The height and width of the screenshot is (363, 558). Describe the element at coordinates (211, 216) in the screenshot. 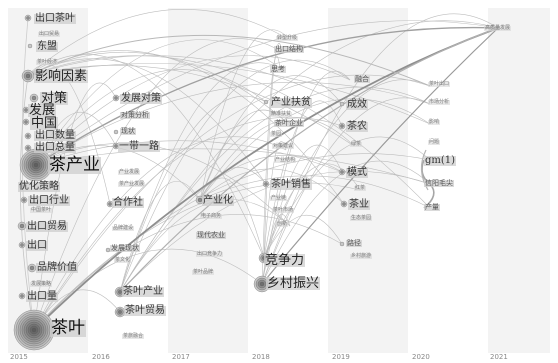

I see `minor-keyword-label: 电子商务` at that location.